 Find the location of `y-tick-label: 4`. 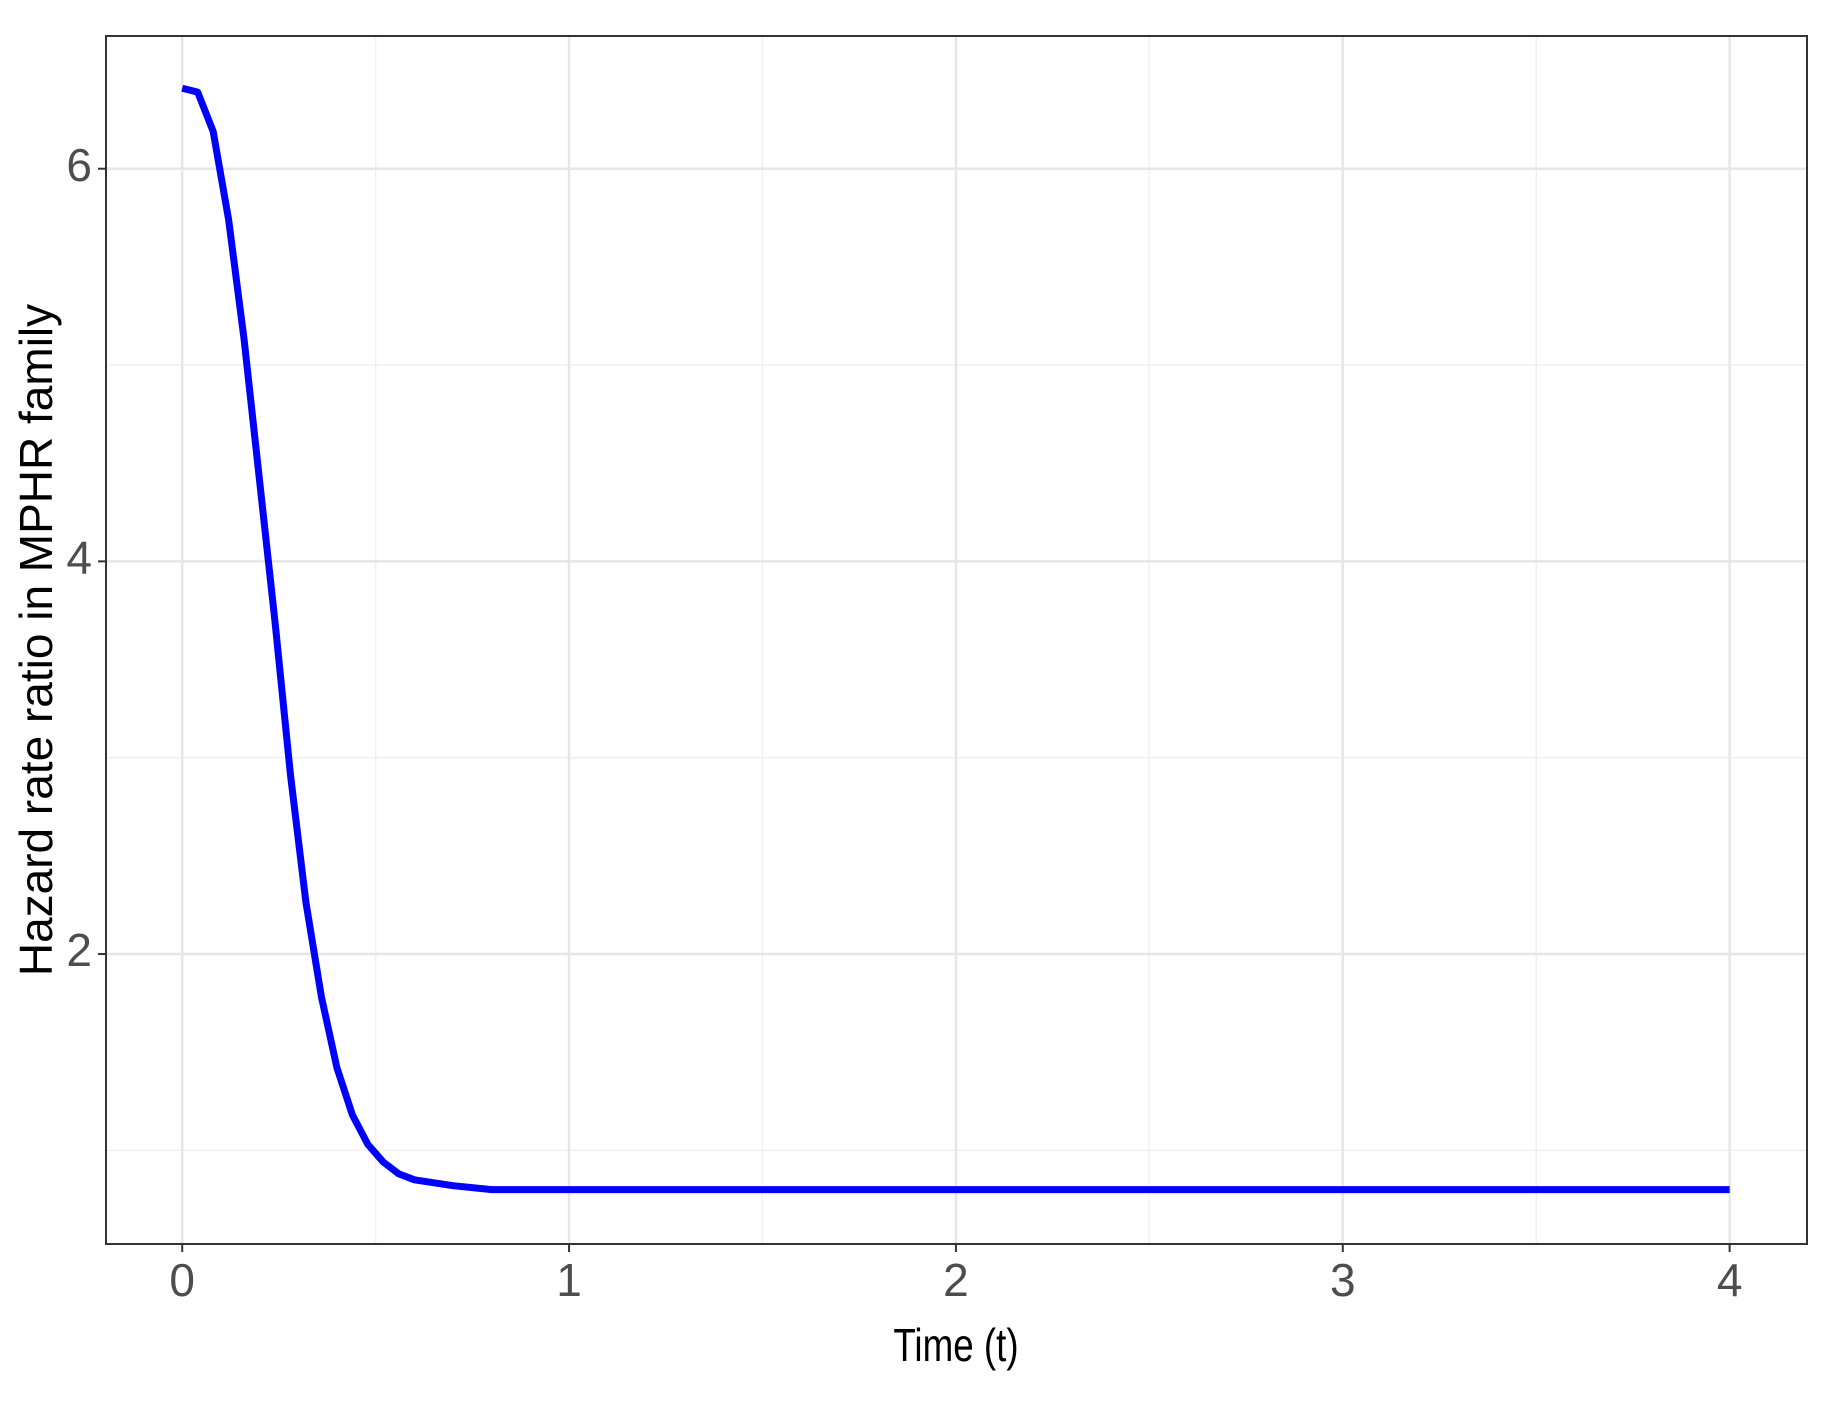

y-tick-label: 4 is located at coordinates (79, 558).